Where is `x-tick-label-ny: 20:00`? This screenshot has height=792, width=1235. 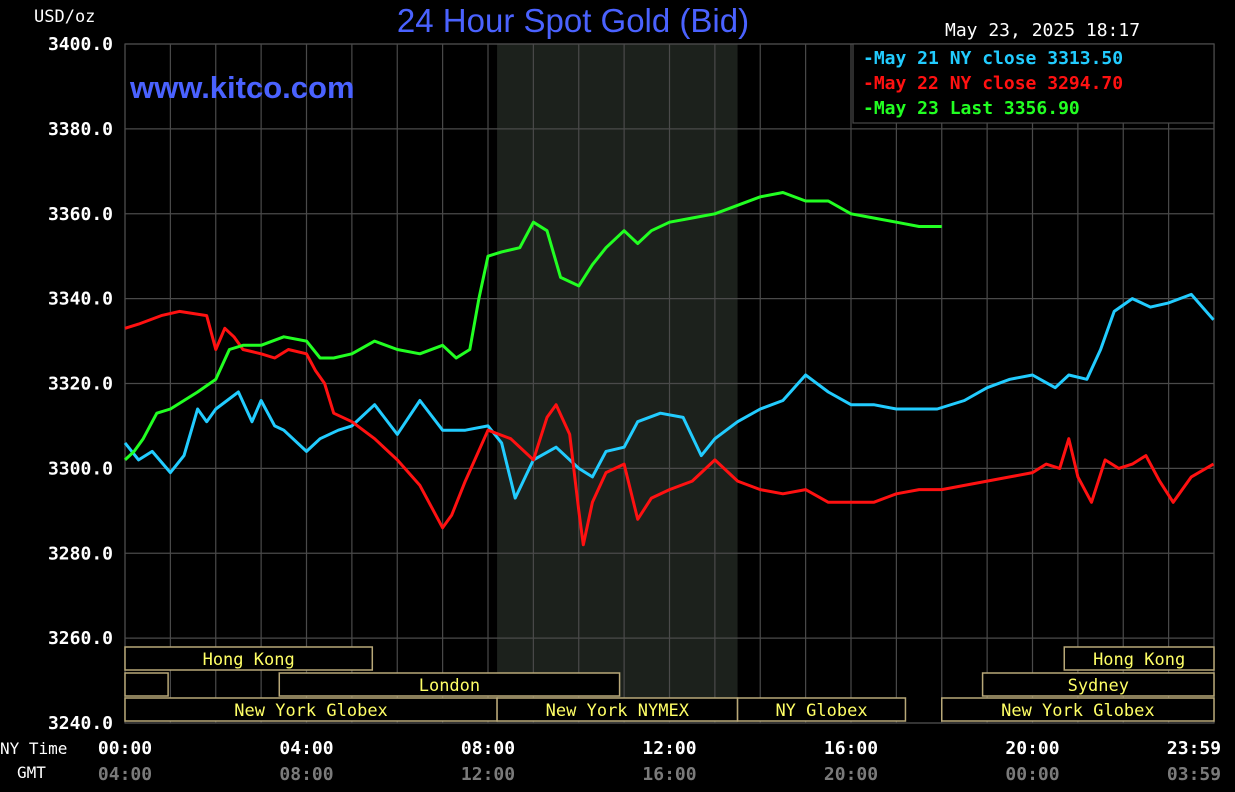 x-tick-label-ny: 20:00 is located at coordinates (1032, 748).